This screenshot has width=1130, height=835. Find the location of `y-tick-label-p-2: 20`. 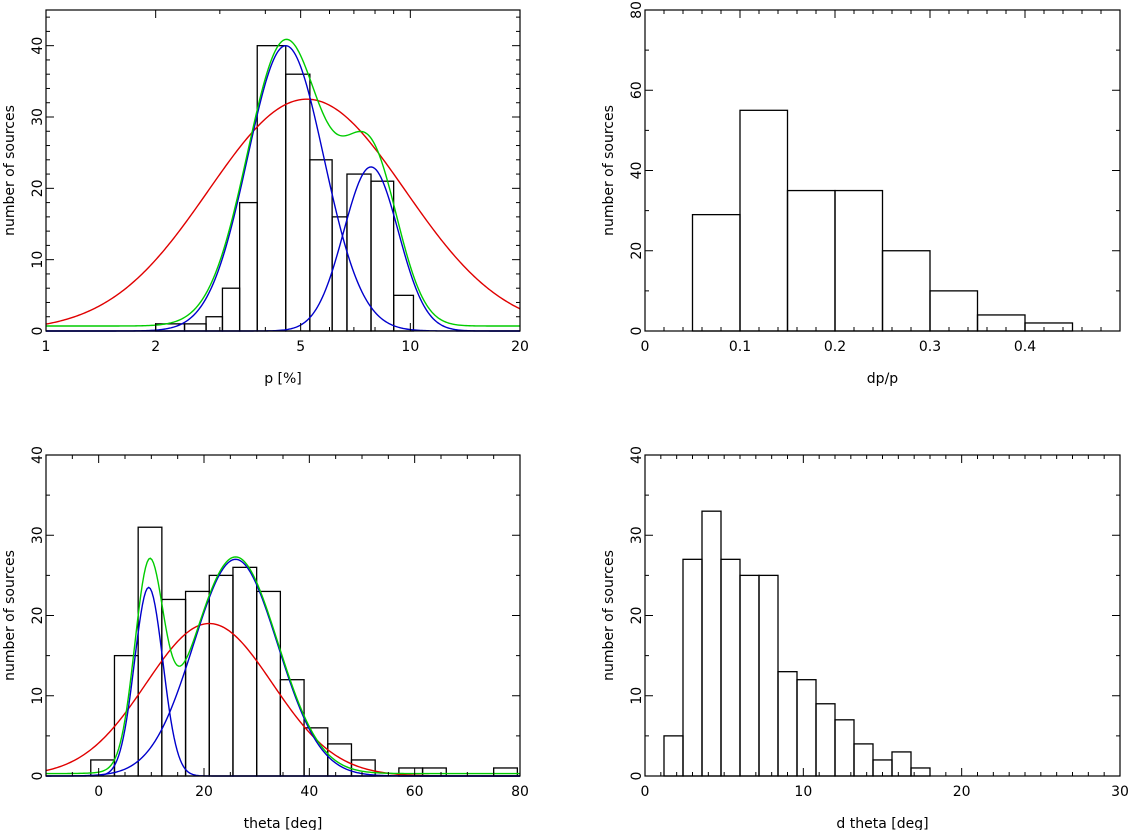

y-tick-label-p-2: 20 is located at coordinates (38, 188).